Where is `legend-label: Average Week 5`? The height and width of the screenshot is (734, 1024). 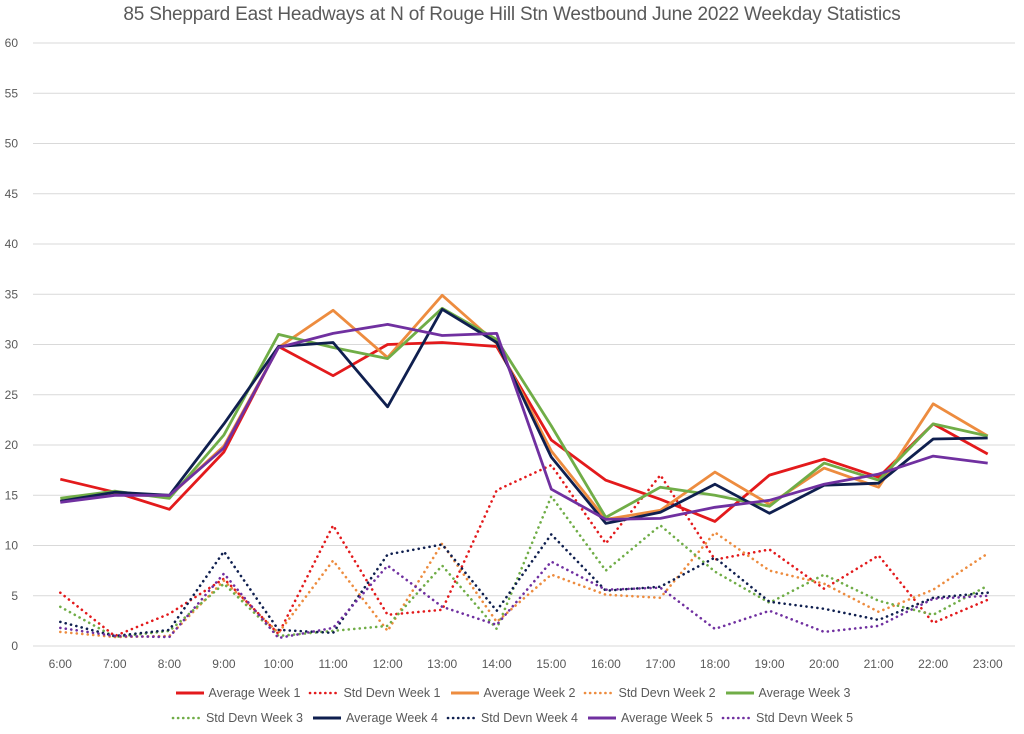
legend-label: Average Week 5 is located at coordinates (667, 718).